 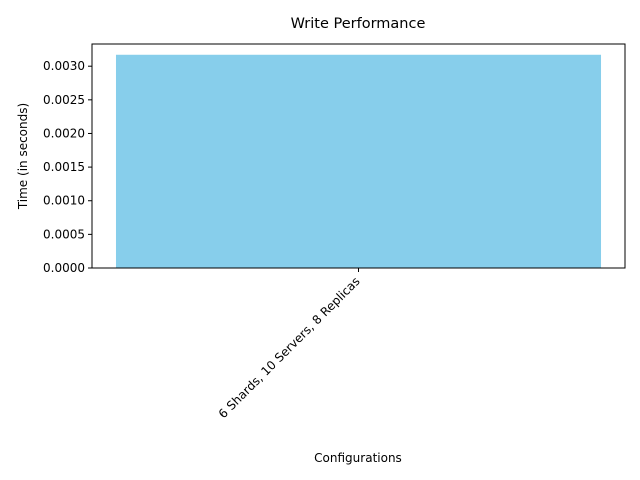 I want to click on x-axis-label: Configurations, so click(x=358, y=458).